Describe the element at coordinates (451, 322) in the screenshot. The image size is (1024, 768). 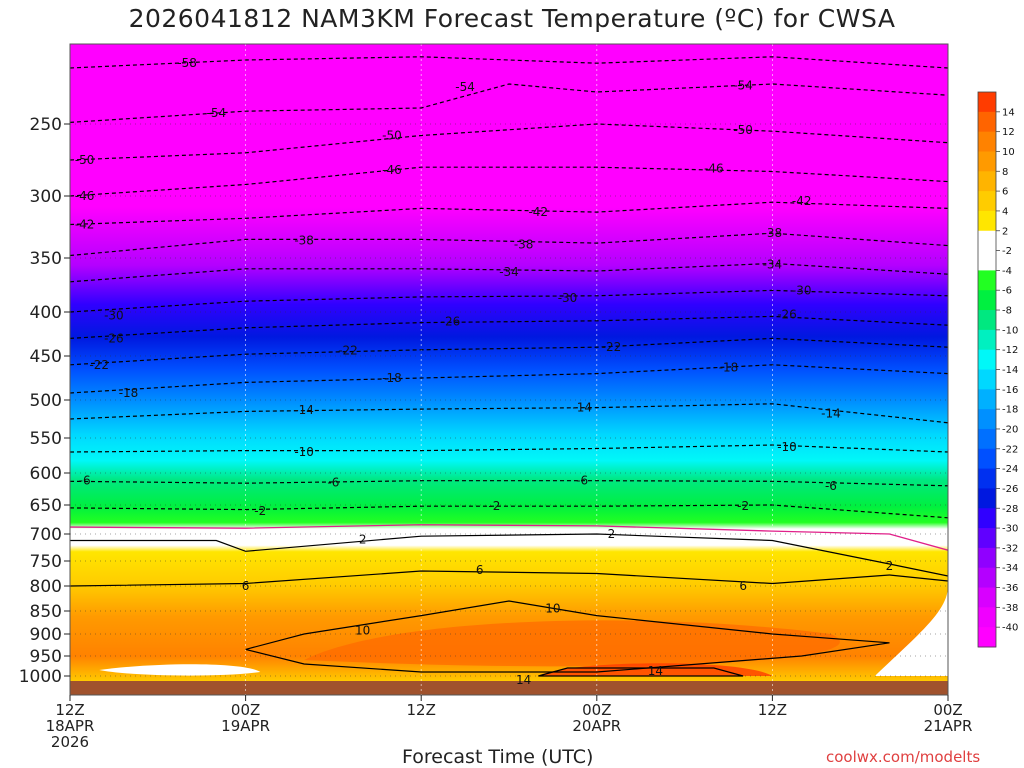
I see `isotherm-label--26-1: -26` at that location.